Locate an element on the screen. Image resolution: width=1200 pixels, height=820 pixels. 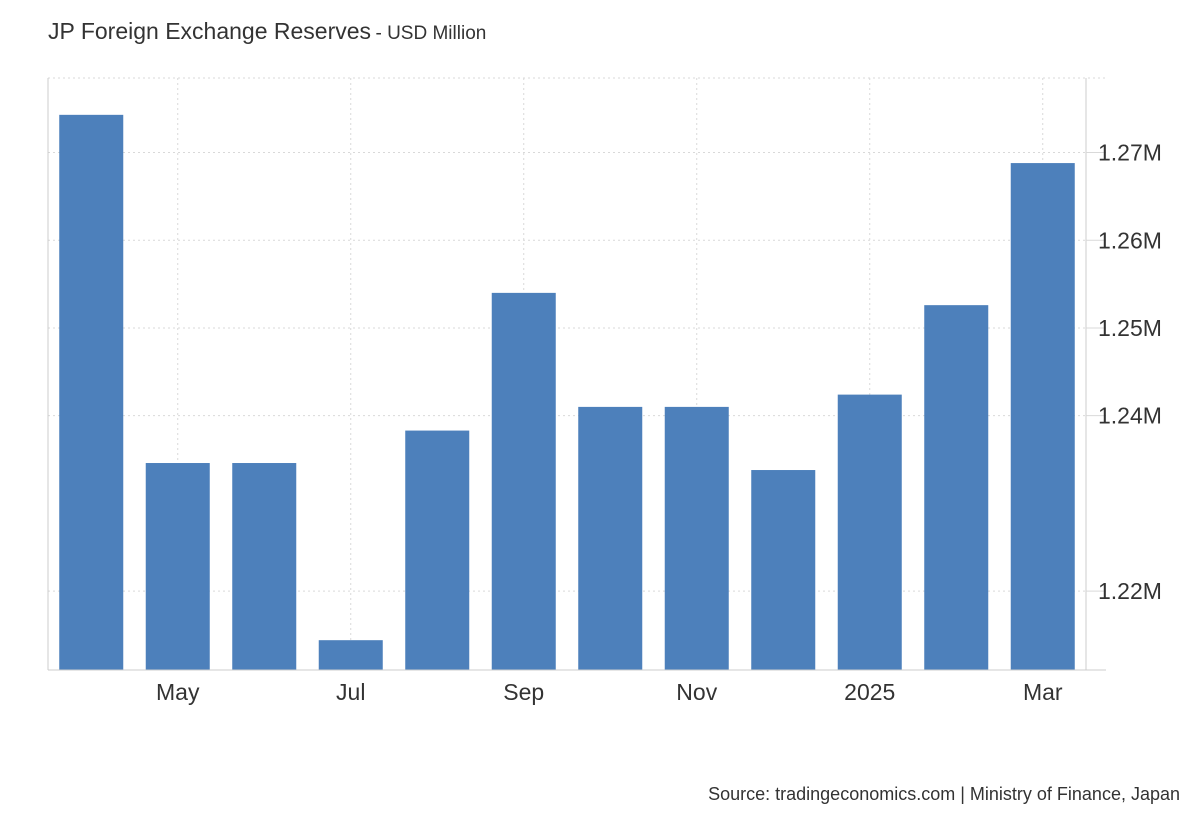
x-tick-label: Sep is located at coordinates (523, 692).